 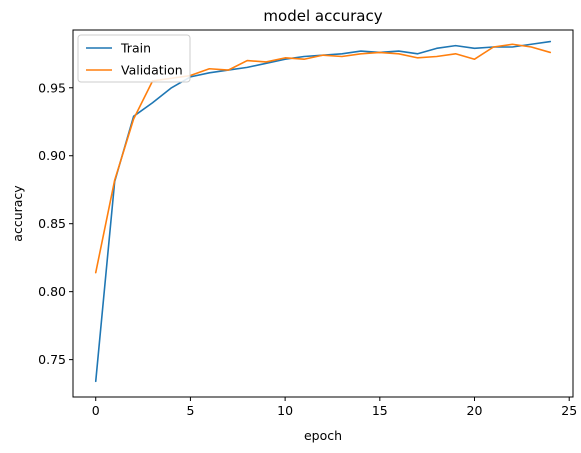 I want to click on x-axis-ticks: 0 5 10 15 20 25, so click(x=334, y=407).